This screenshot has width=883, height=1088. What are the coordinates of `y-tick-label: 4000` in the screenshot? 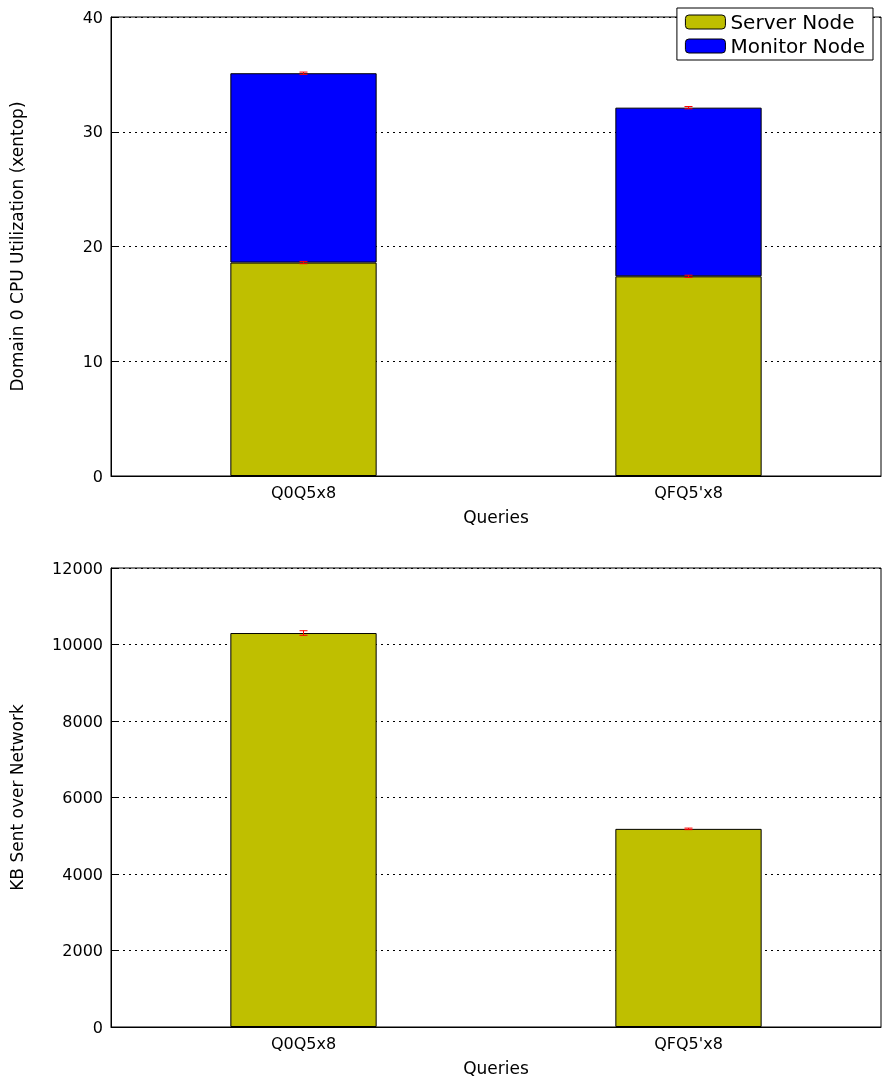 It's located at (82, 874).